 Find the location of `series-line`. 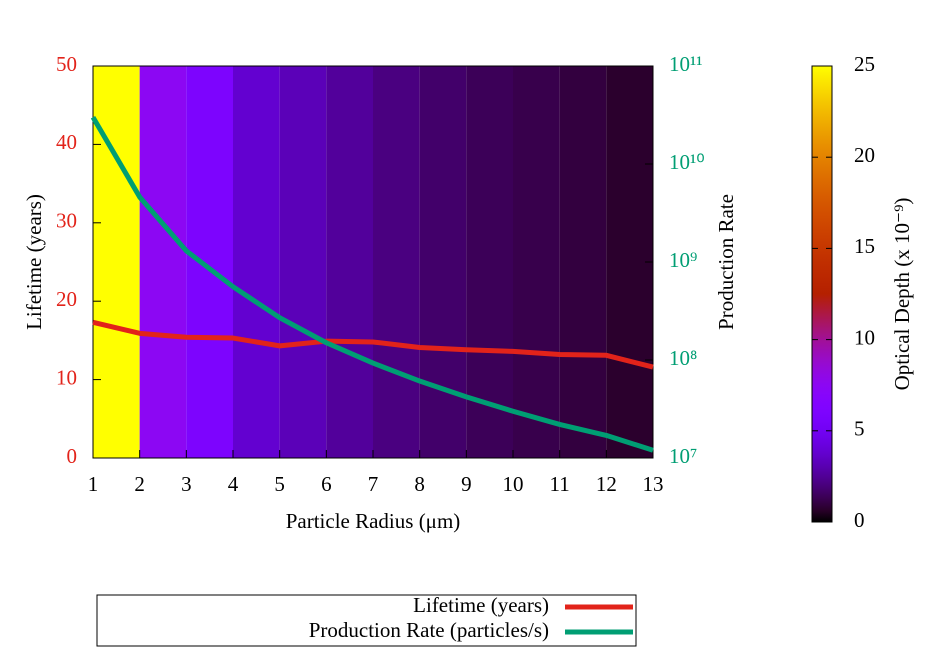

series-line is located at coordinates (373, 344).